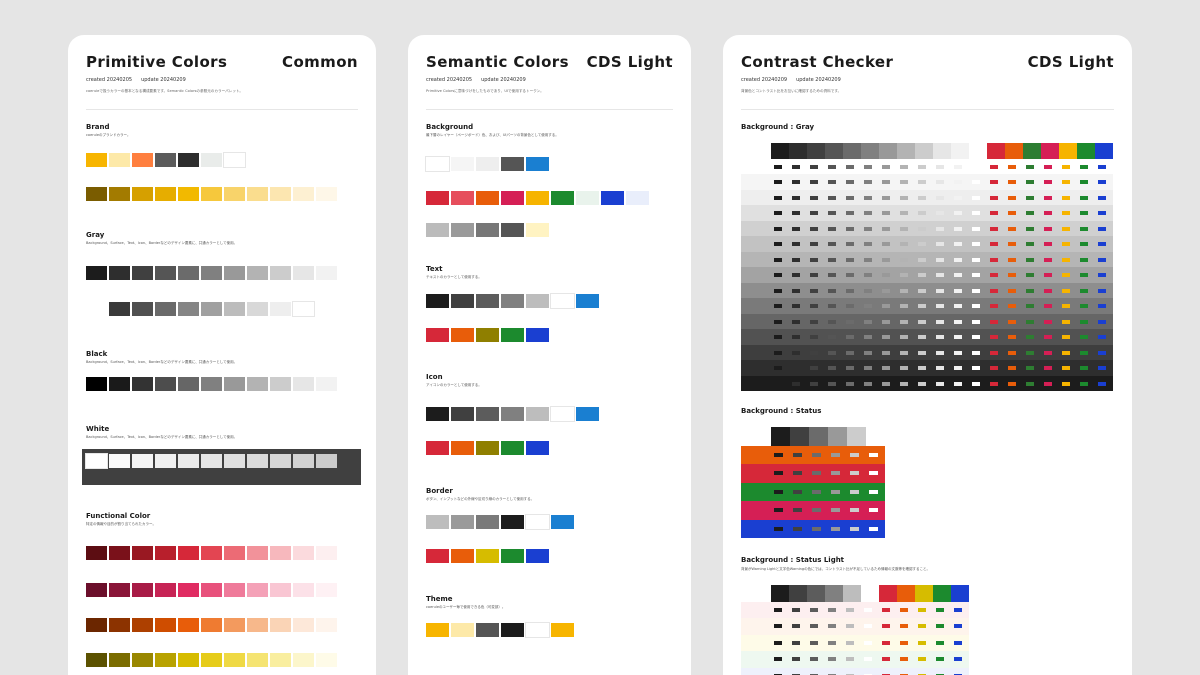  I want to click on card-description: 背景色とコントラスト比をお互いに確認するための資料です。, so click(791, 91).